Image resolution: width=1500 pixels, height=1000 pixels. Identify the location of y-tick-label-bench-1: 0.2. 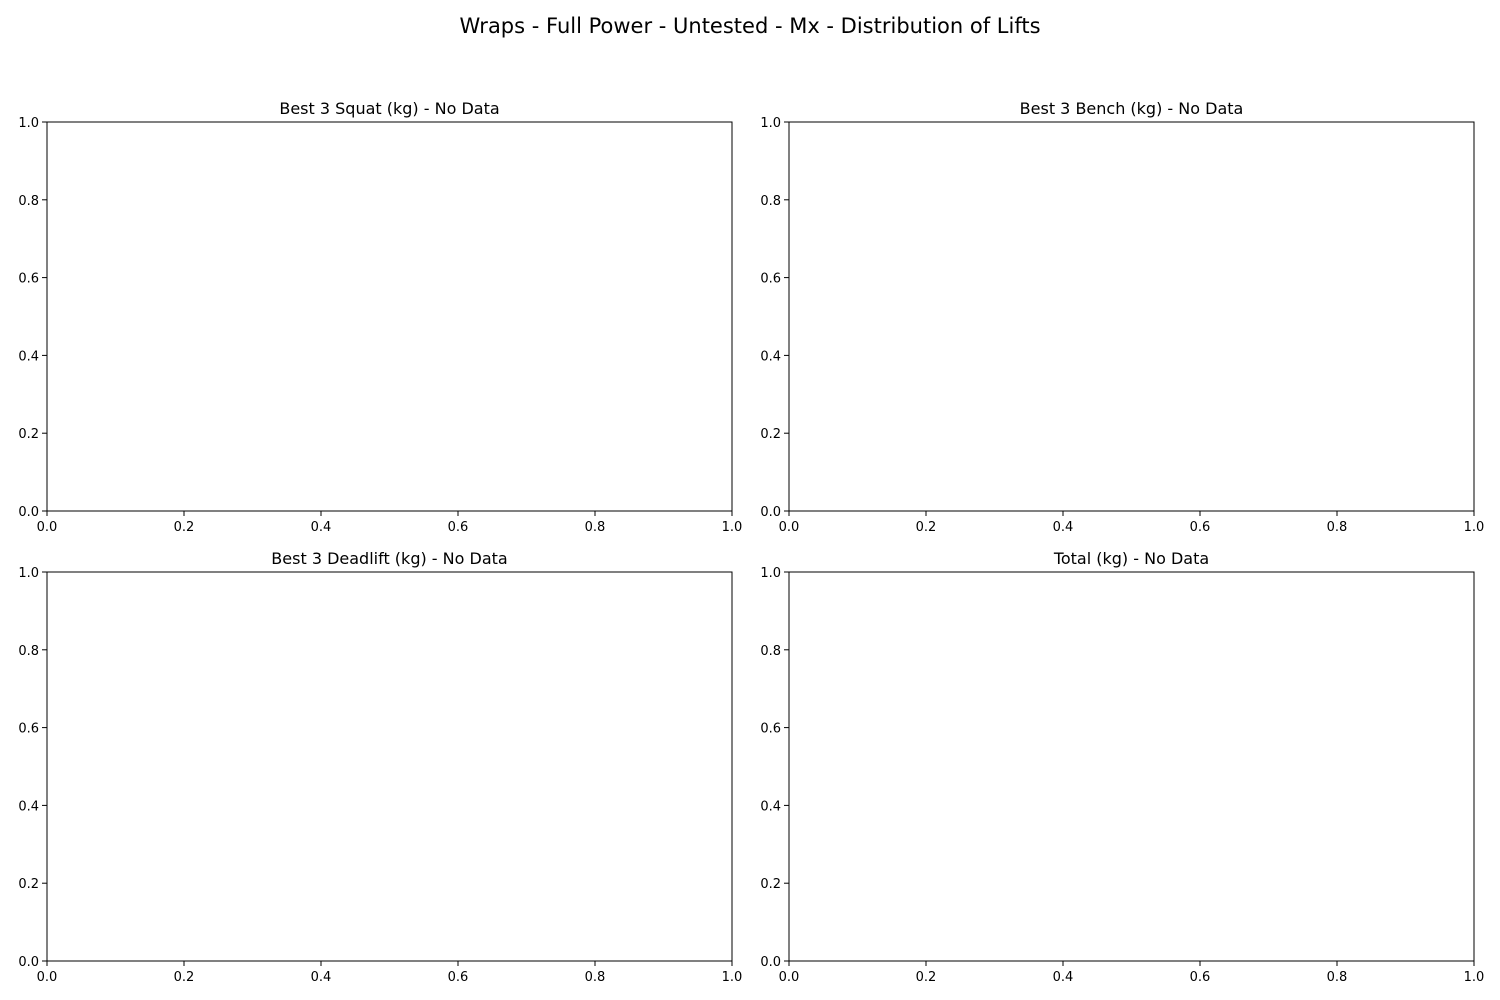
(770, 434).